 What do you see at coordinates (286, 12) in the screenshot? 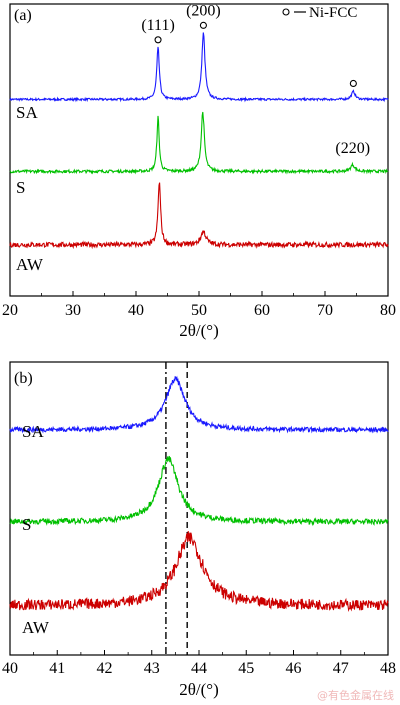
I see `legend-circle-marker` at bounding box center [286, 12].